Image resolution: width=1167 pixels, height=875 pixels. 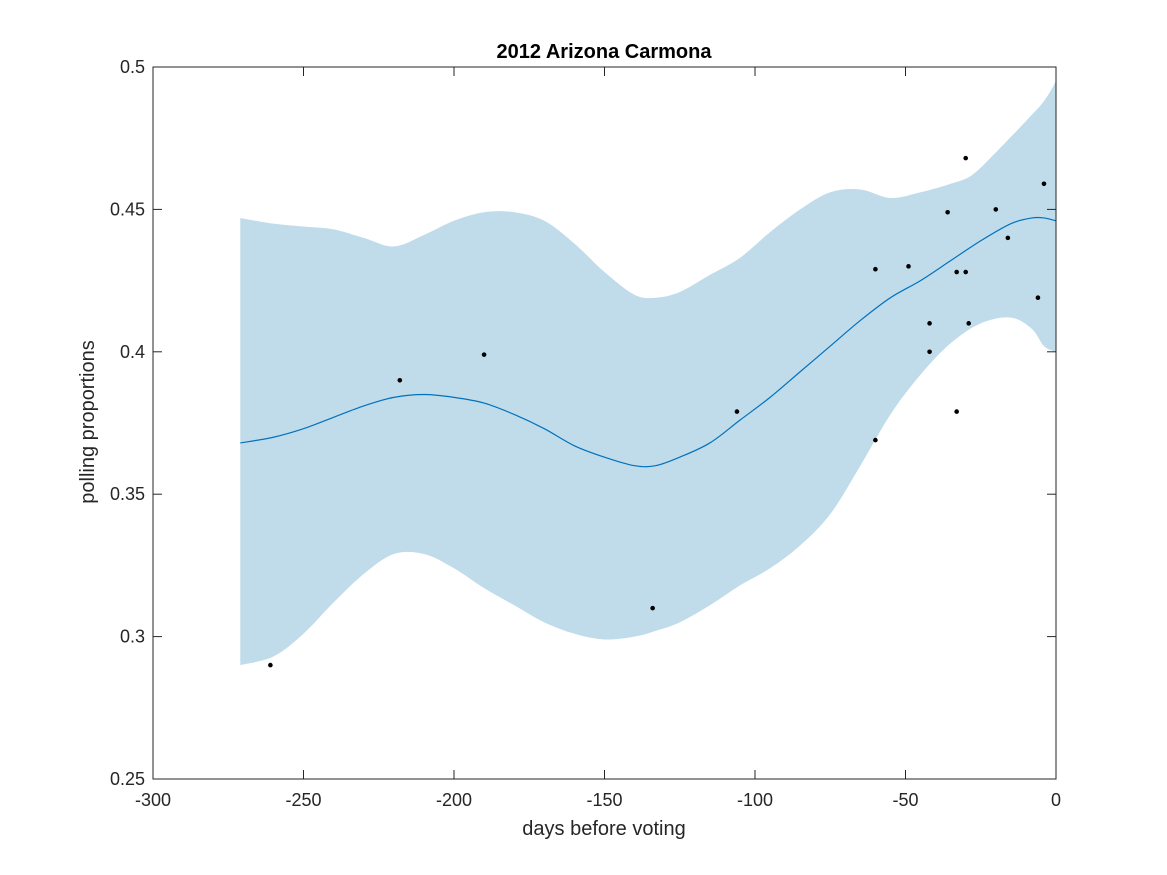 I want to click on y-tick-label: 0.4, so click(x=132, y=352).